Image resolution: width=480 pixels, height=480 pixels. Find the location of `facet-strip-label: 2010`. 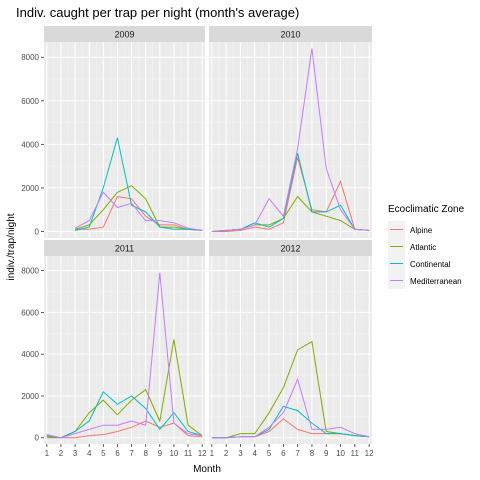

facet-strip-label: 2010 is located at coordinates (290, 35).